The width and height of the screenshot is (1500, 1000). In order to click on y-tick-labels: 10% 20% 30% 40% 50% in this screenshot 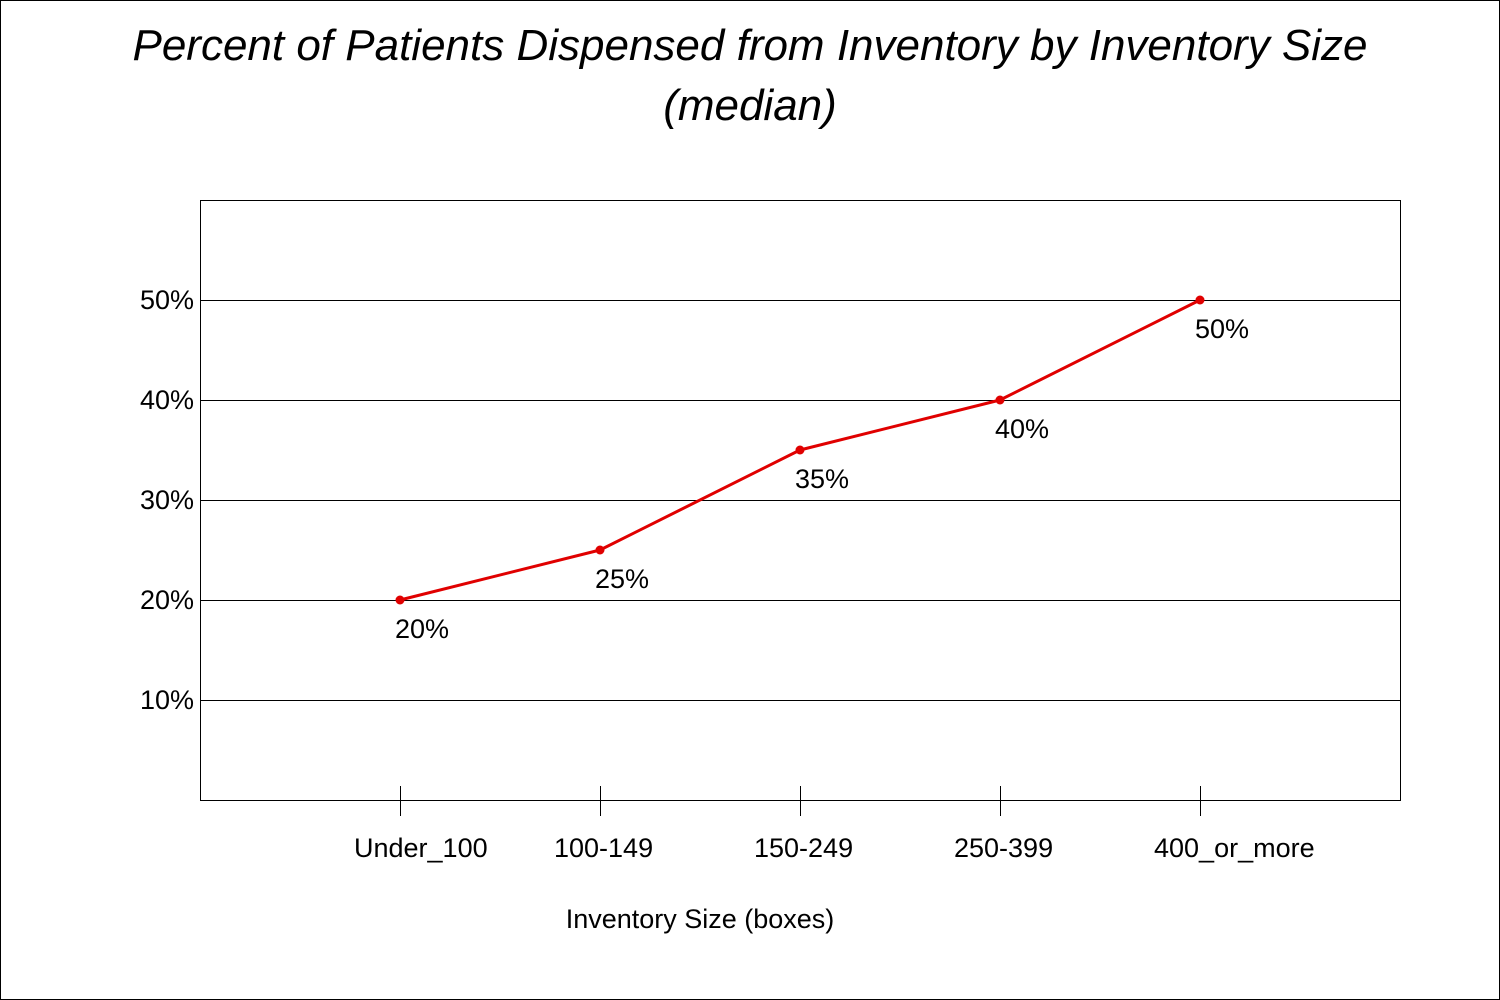, I will do `click(167, 500)`.